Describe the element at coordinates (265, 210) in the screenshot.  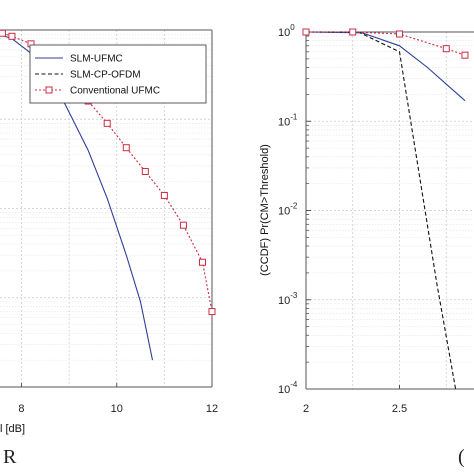
I see `y-axis-label: (CCDF) Pr(CM>Threshold)` at that location.